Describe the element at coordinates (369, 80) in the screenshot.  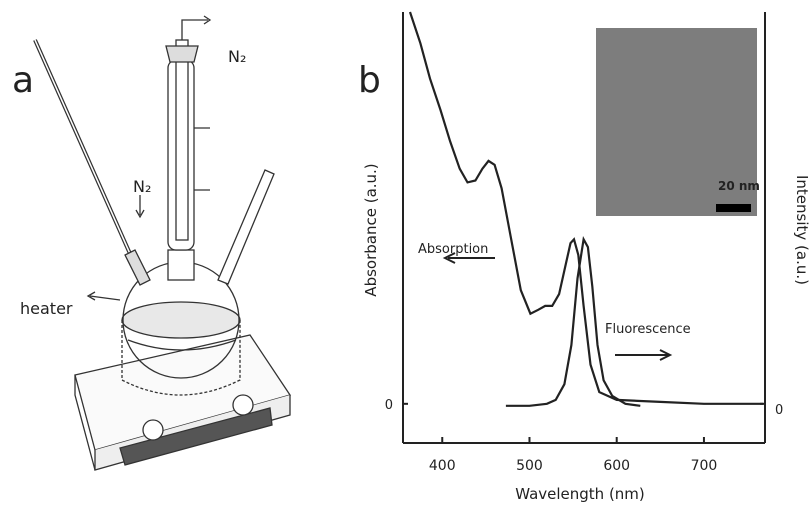
I see `panel-label: b` at that location.